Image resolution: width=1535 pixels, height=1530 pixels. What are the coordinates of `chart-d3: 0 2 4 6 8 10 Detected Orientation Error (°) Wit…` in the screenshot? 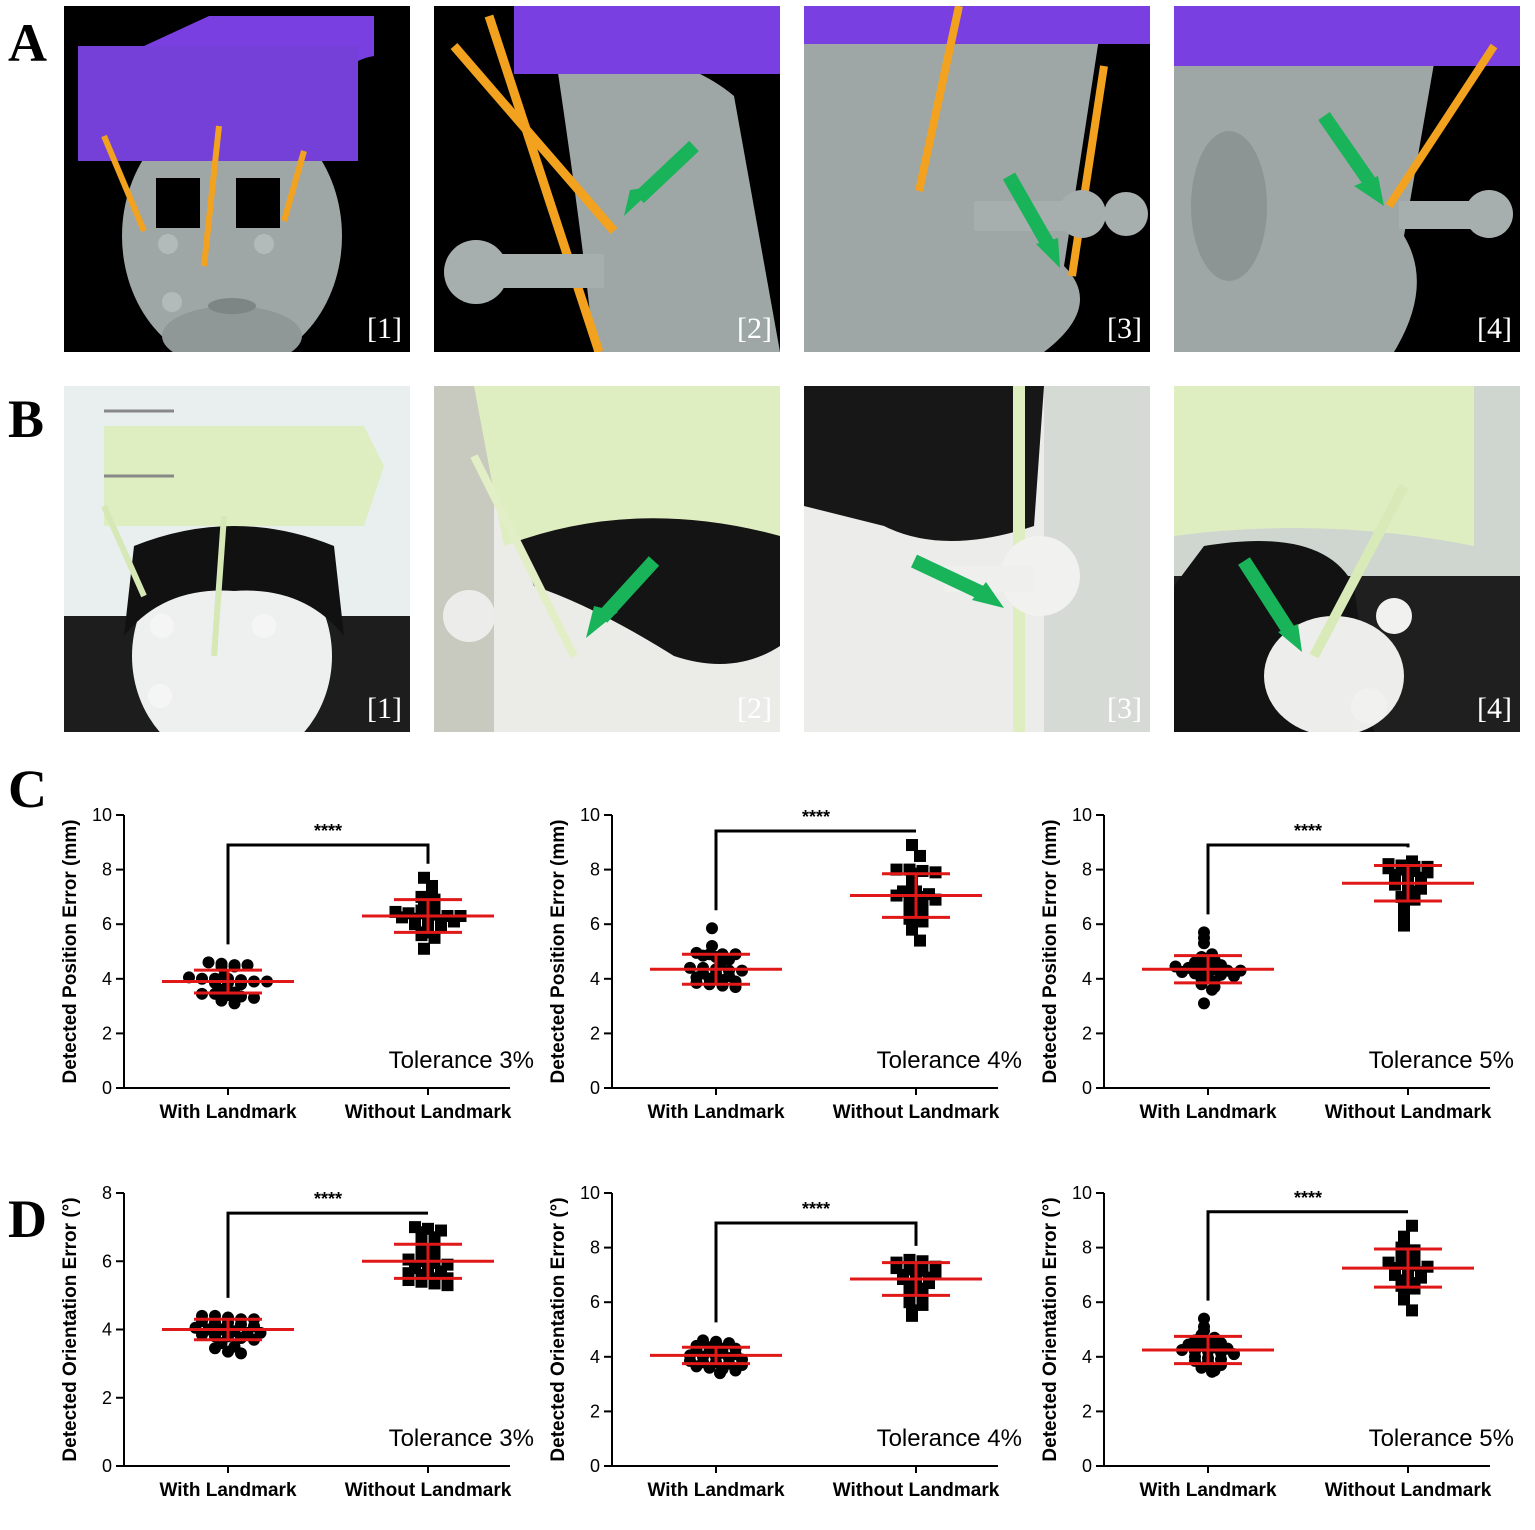 It's located at (1267, 1329).